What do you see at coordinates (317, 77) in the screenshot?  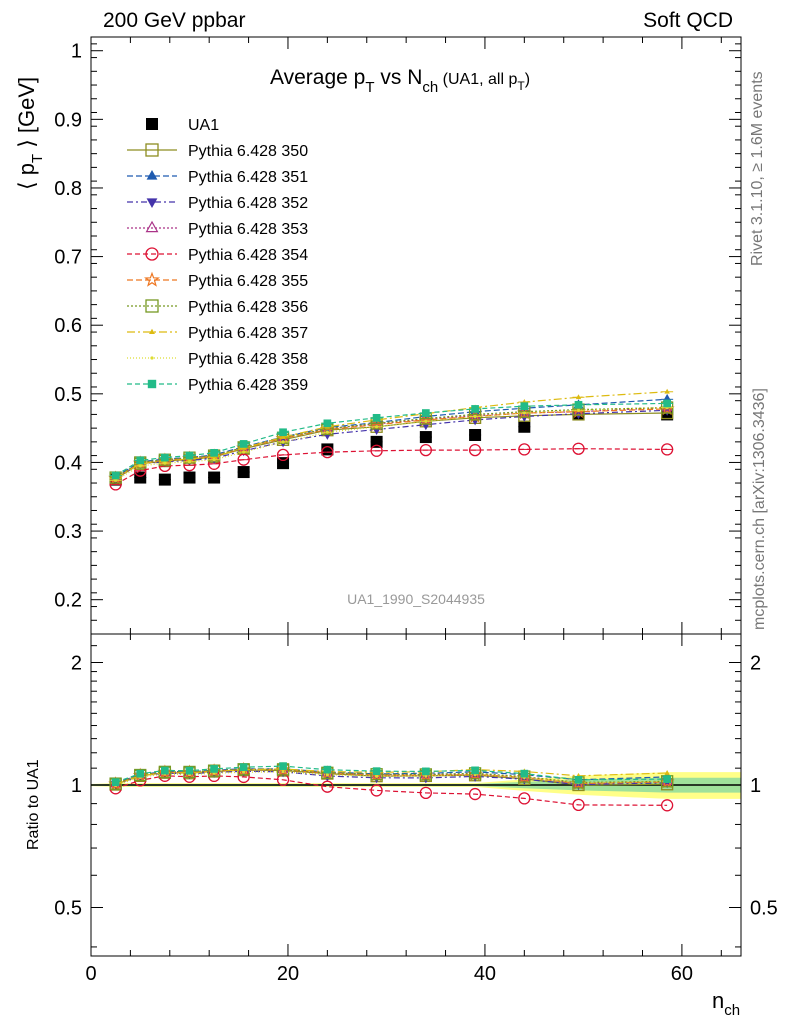 I see `title-part-a: Average p` at bounding box center [317, 77].